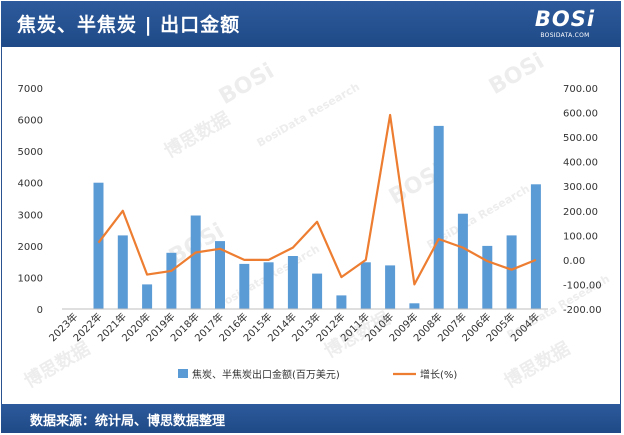 Image resolution: width=624 pixels, height=435 pixels. I want to click on logo-word: BOSi, so click(565, 19).